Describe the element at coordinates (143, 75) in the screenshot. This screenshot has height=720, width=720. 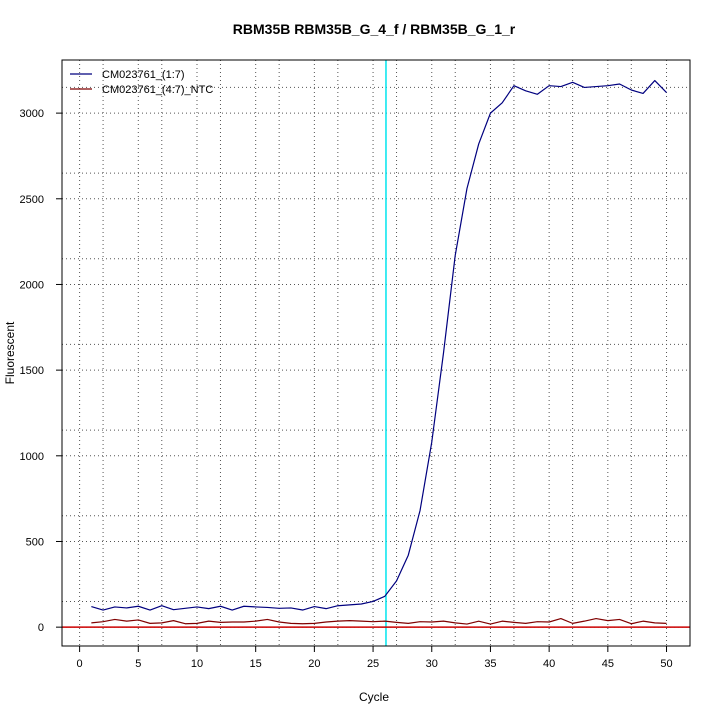
I see `legend-label-1: CM023761_(1:7)` at that location.